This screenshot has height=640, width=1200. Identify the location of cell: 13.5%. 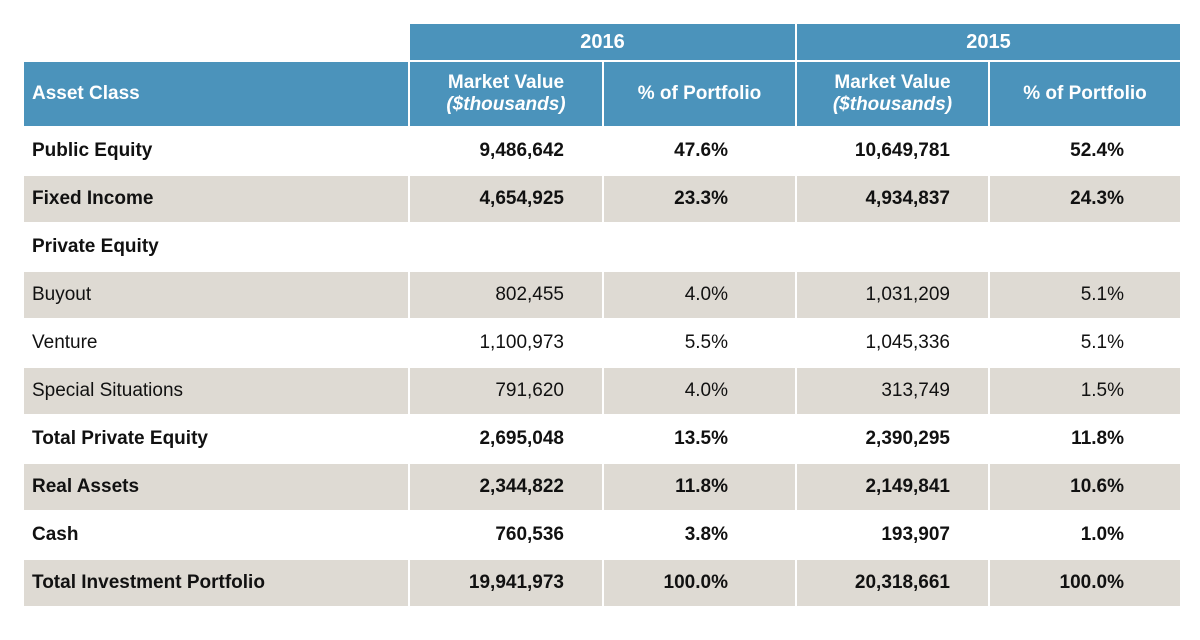
(701, 438).